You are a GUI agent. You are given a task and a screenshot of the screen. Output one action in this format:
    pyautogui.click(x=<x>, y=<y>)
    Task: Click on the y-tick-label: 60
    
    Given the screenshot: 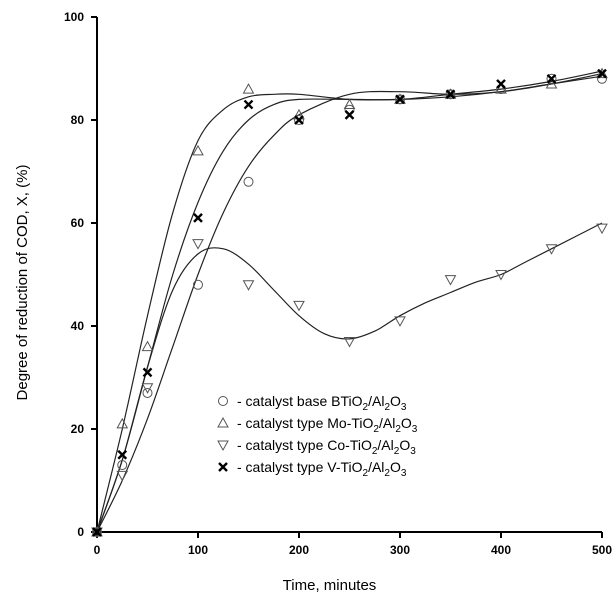 What is the action you would take?
    pyautogui.click(x=78, y=223)
    